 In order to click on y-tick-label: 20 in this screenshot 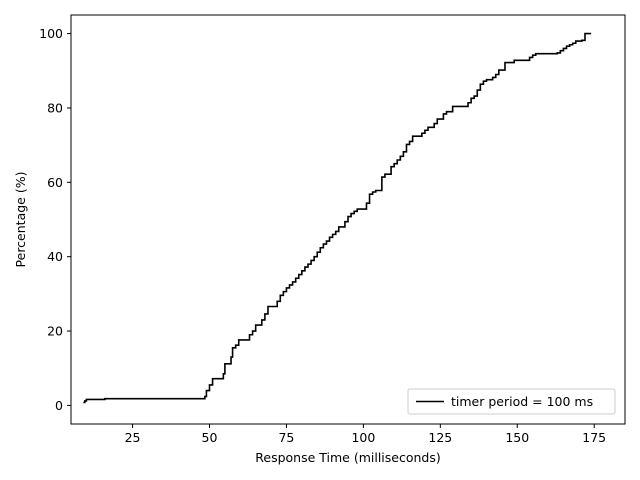, I will do `click(55, 331)`.